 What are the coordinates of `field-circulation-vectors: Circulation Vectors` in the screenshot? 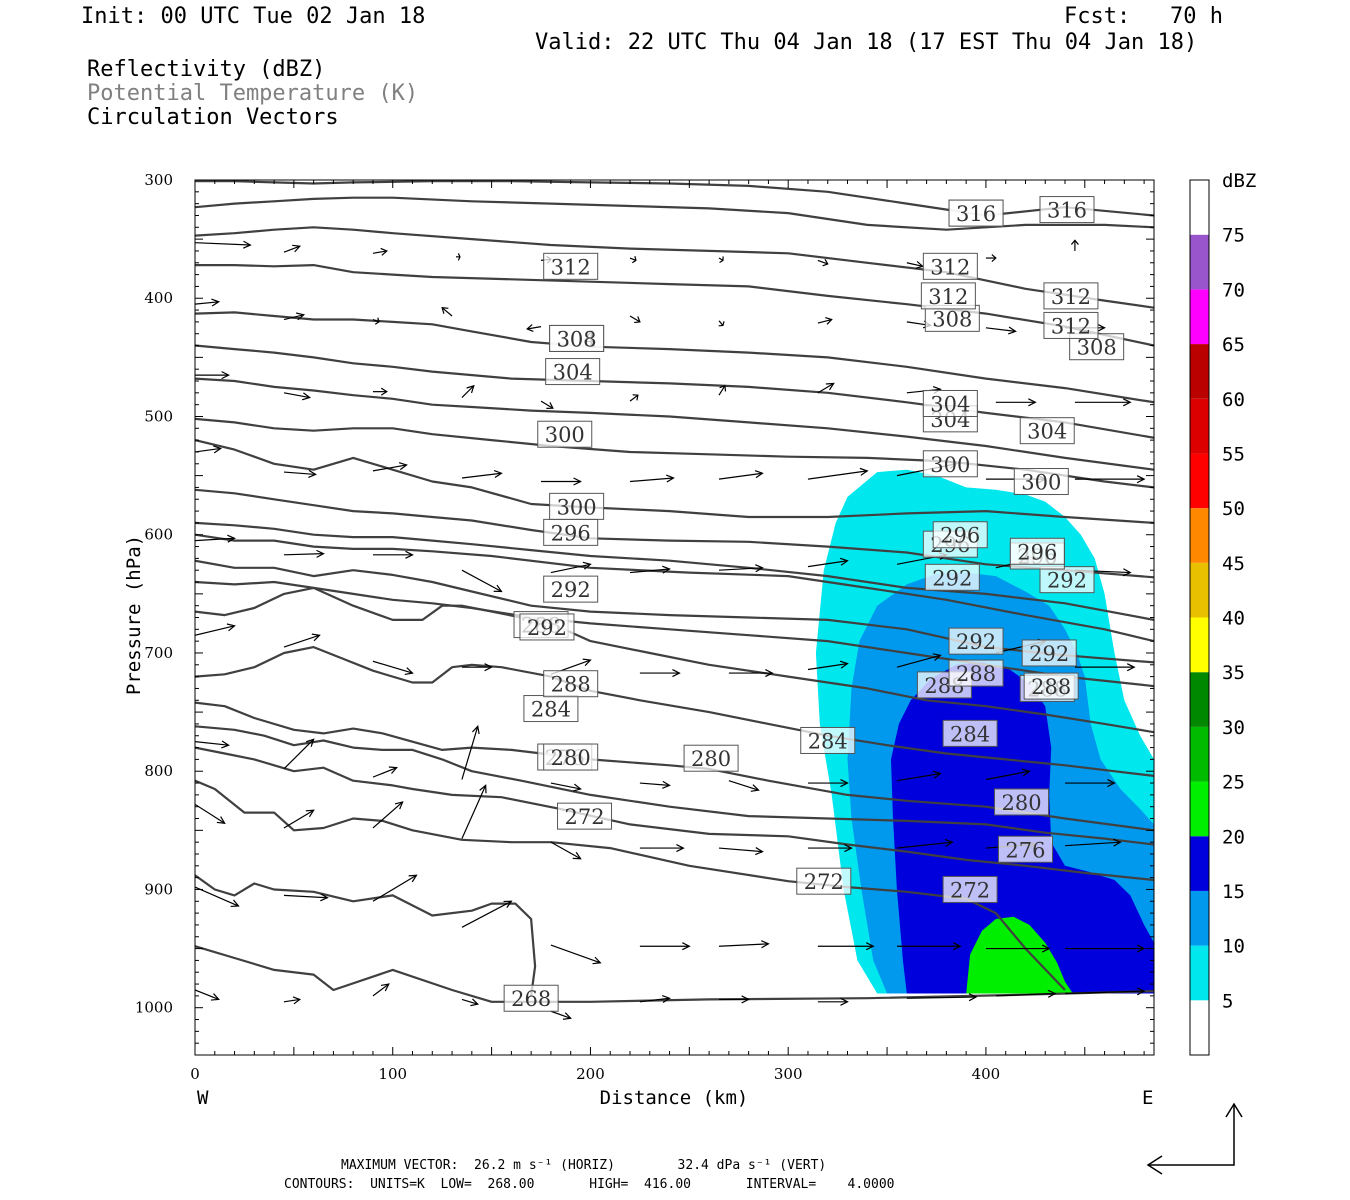 It's located at (213, 117).